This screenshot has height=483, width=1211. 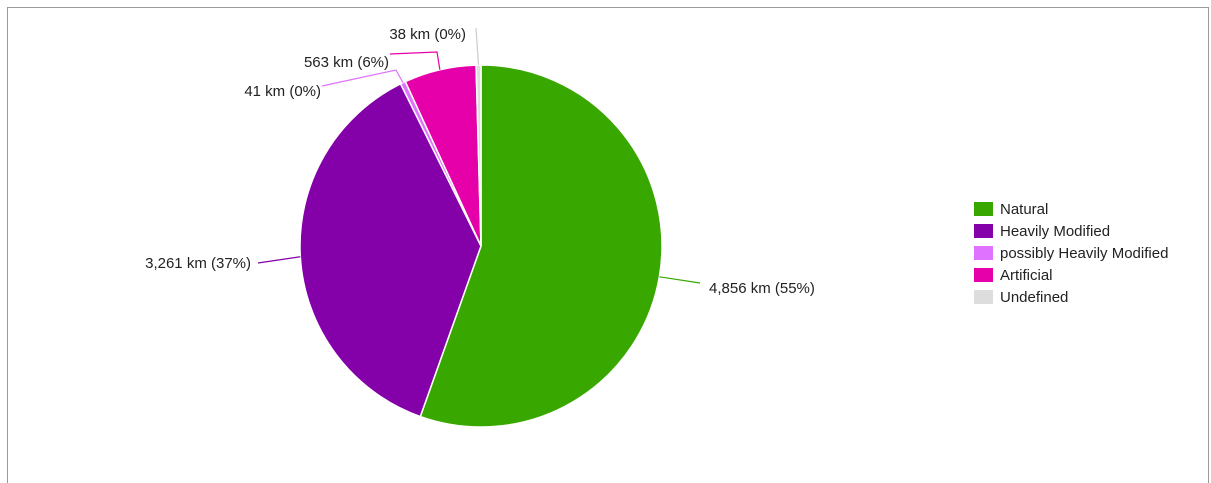 What do you see at coordinates (362, 78) in the screenshot?
I see `leader-line-possibly-heavily-modified` at bounding box center [362, 78].